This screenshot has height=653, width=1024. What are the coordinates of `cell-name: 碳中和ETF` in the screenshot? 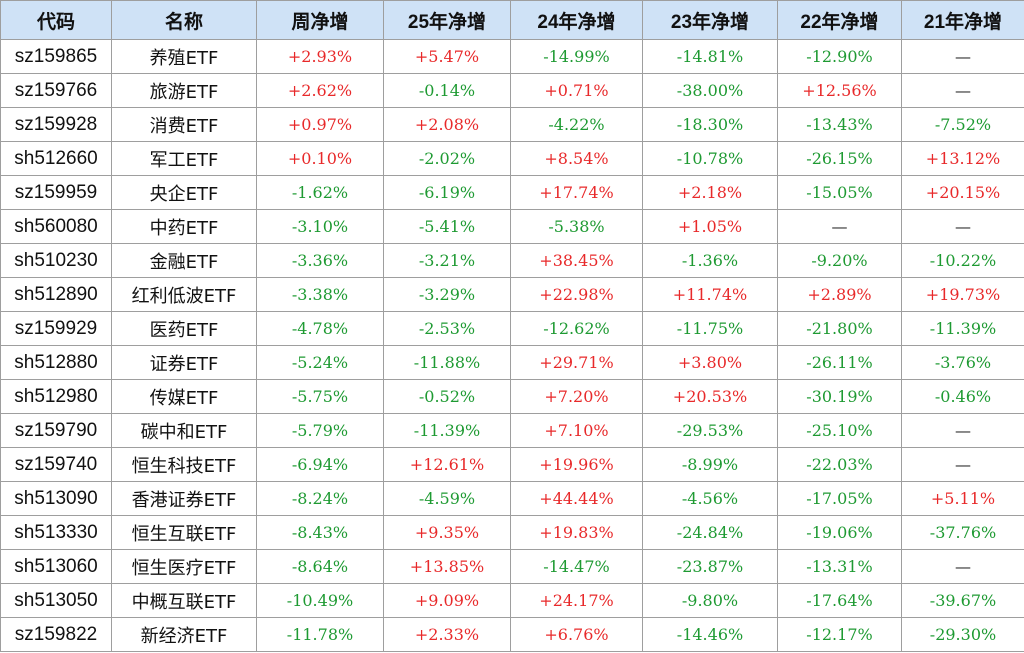 It's located at (184, 430).